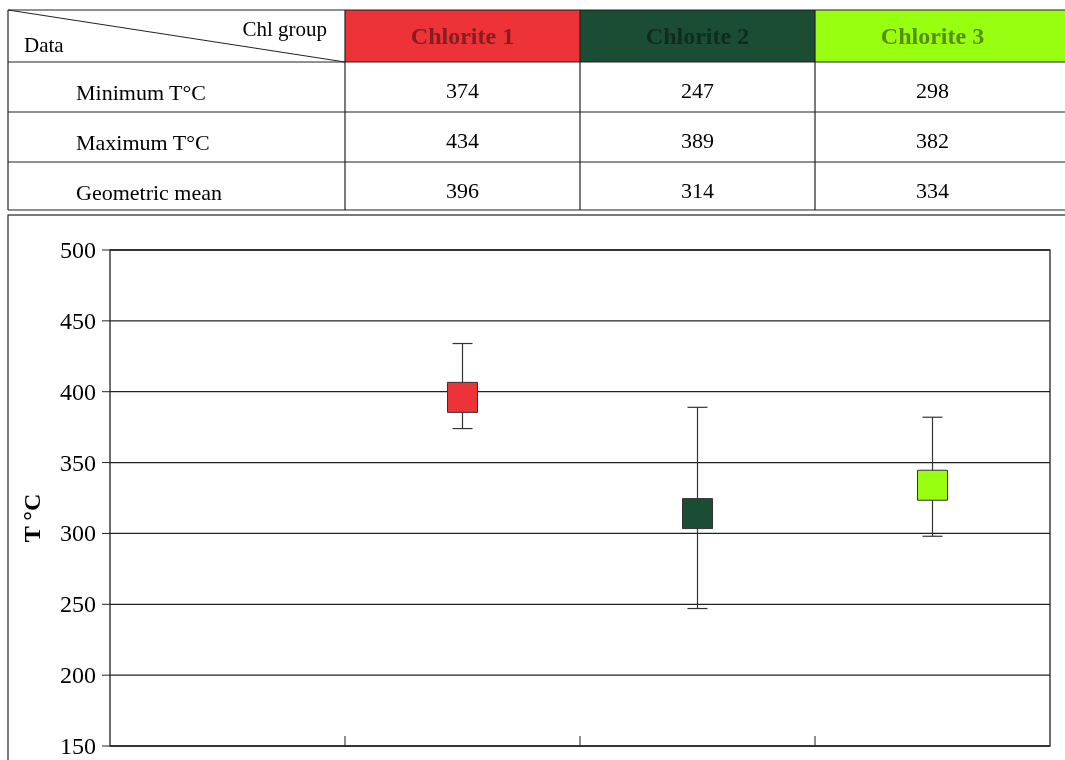 The height and width of the screenshot is (760, 1065). Describe the element at coordinates (78, 675) in the screenshot. I see `y-tick-label: 200` at that location.